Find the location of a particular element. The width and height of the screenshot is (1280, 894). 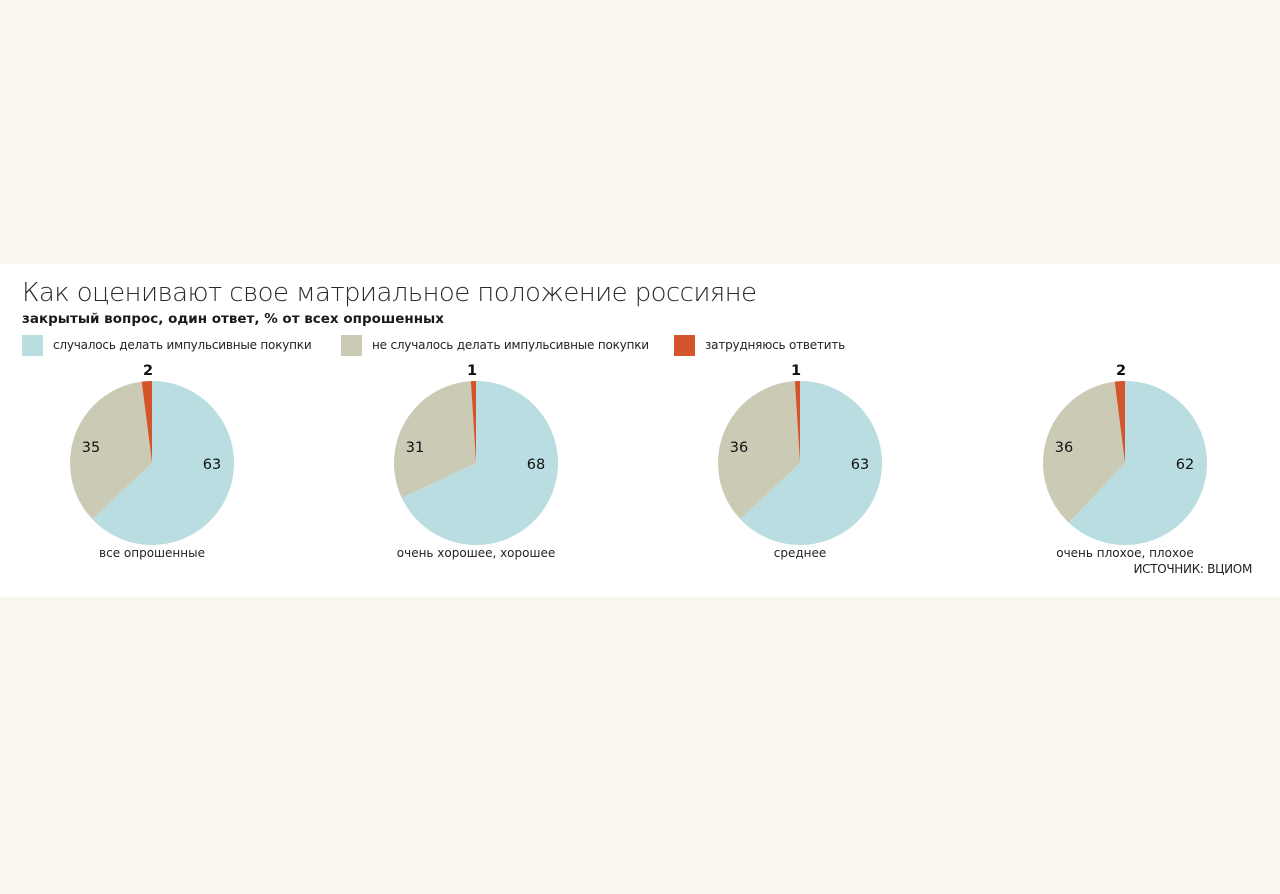

pie-value-label: 31 is located at coordinates (415, 448).